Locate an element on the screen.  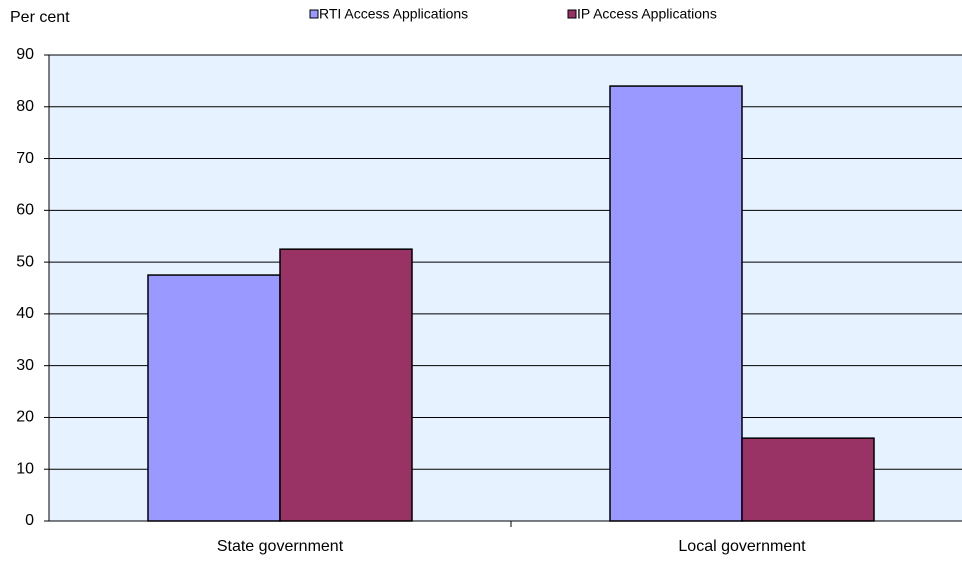
y-tick-label: 90 is located at coordinates (25, 54).